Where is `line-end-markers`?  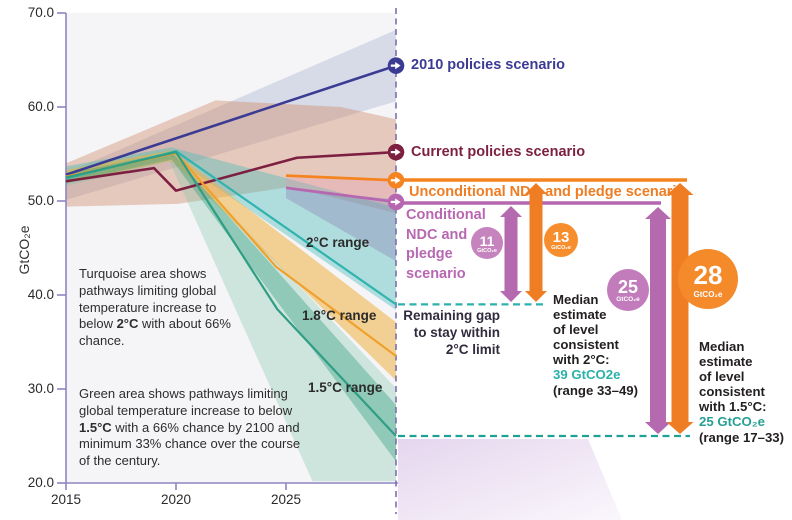 line-end-markers is located at coordinates (396, 134).